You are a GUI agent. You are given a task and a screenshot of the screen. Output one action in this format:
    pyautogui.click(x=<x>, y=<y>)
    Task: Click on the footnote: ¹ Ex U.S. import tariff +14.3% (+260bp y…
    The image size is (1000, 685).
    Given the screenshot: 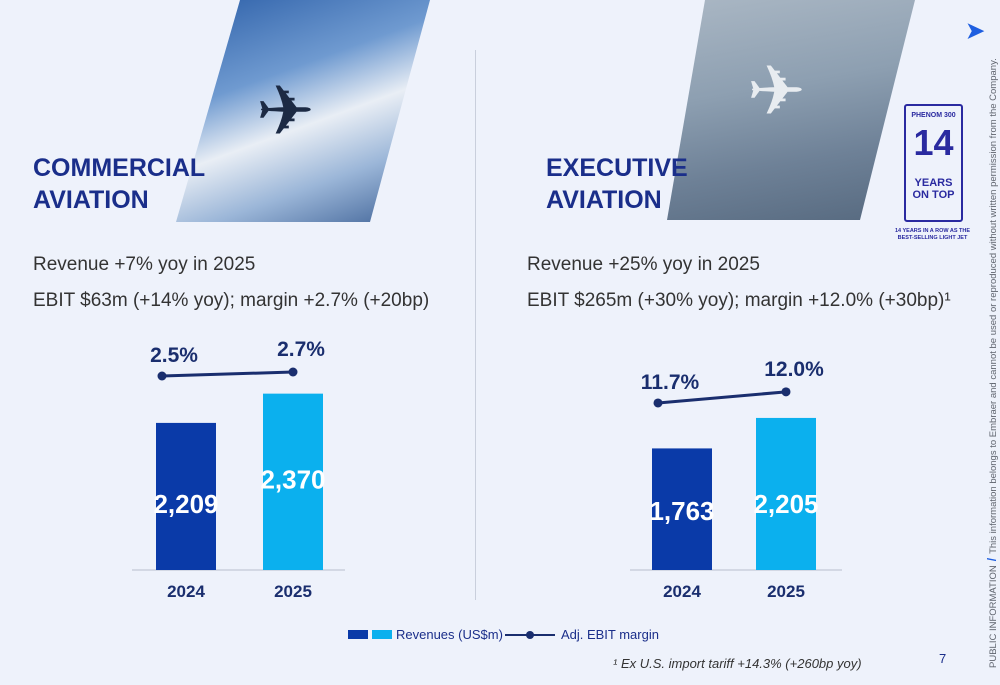 What is the action you would take?
    pyautogui.click(x=737, y=663)
    